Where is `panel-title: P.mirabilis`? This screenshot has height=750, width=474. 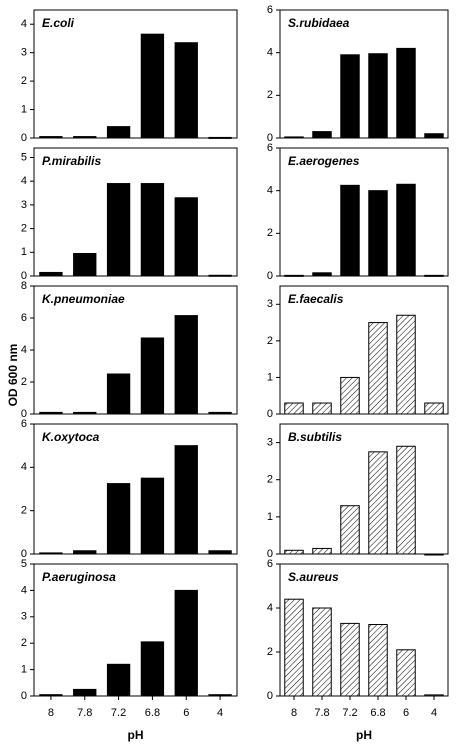
panel-title: P.mirabilis is located at coordinates (71, 161).